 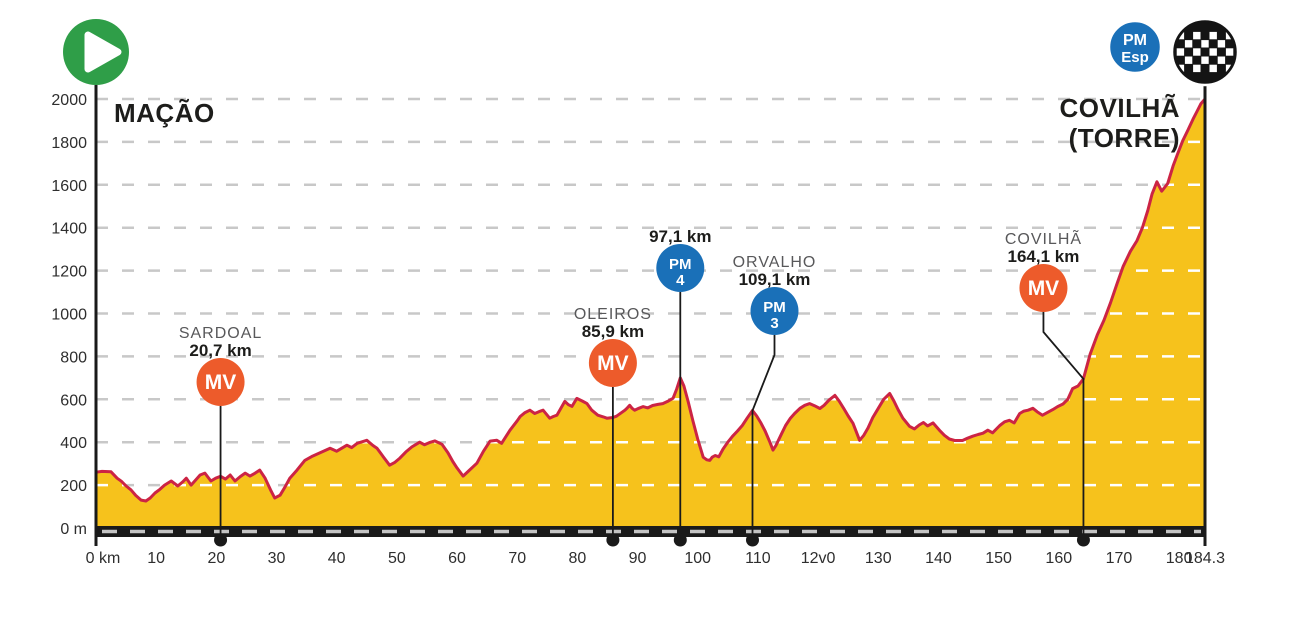 I want to click on marker-badge-number: 3, so click(x=774, y=323).